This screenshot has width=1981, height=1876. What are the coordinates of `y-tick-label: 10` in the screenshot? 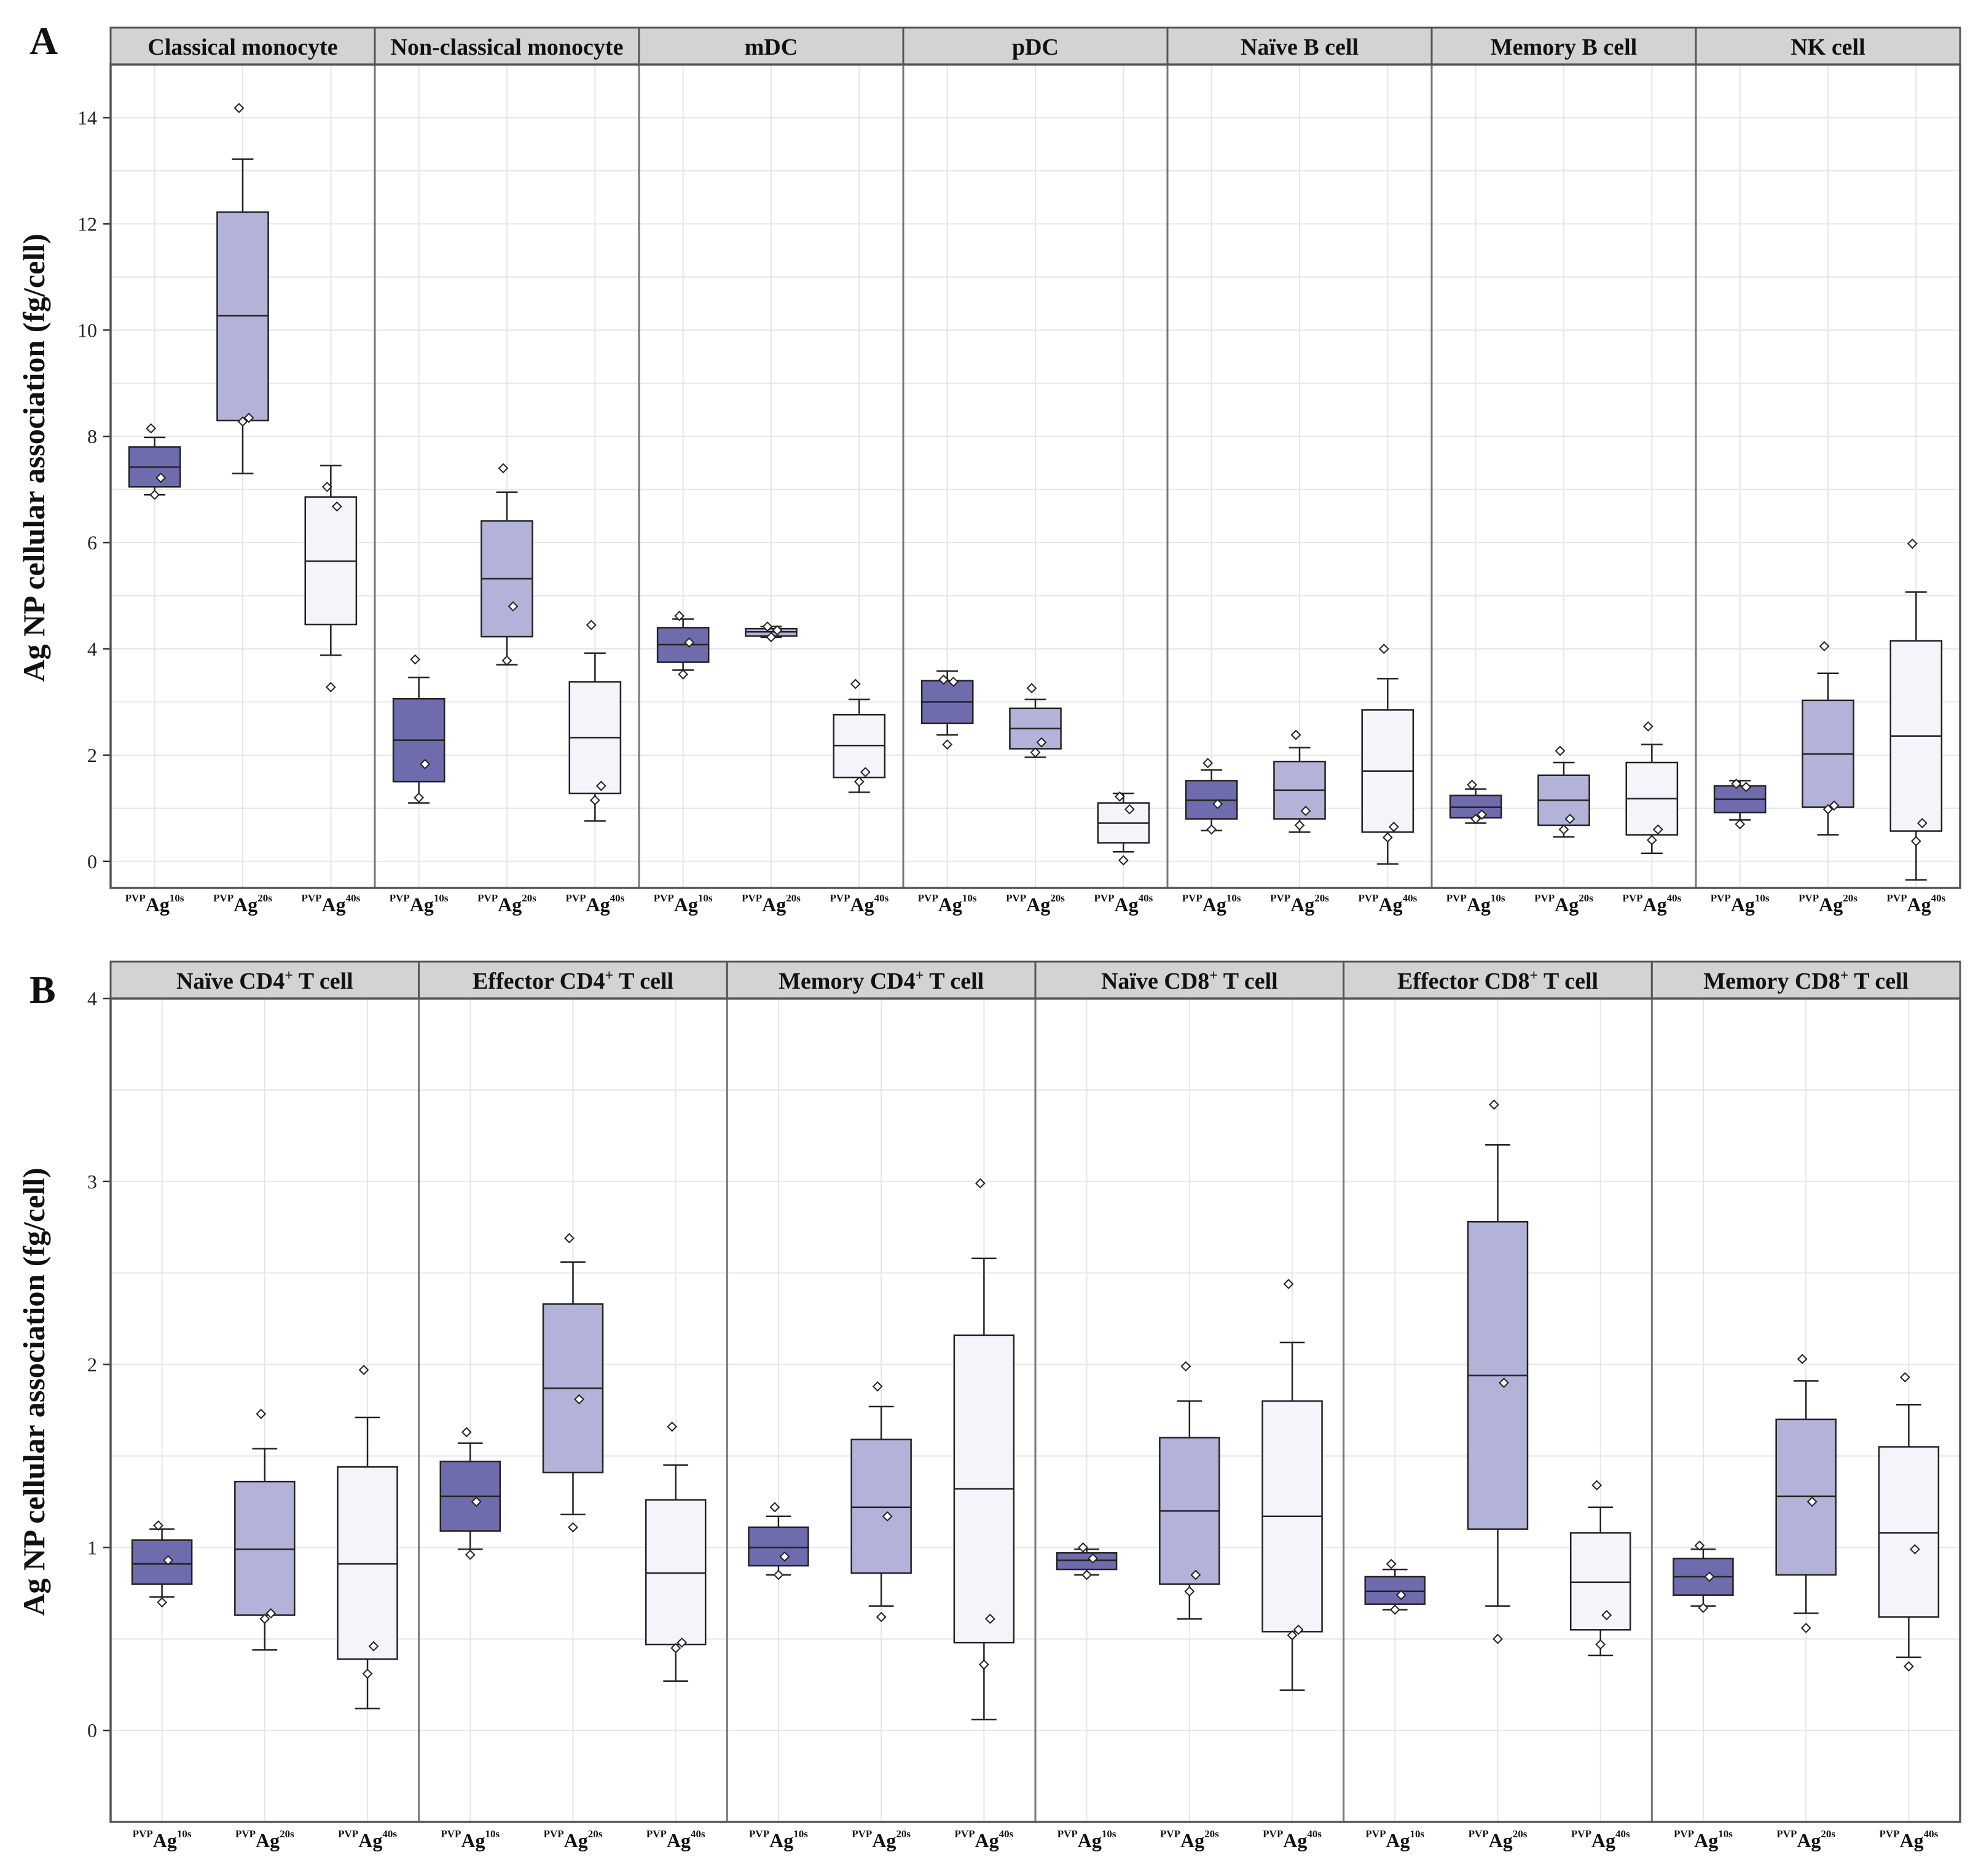 It's located at (87, 330).